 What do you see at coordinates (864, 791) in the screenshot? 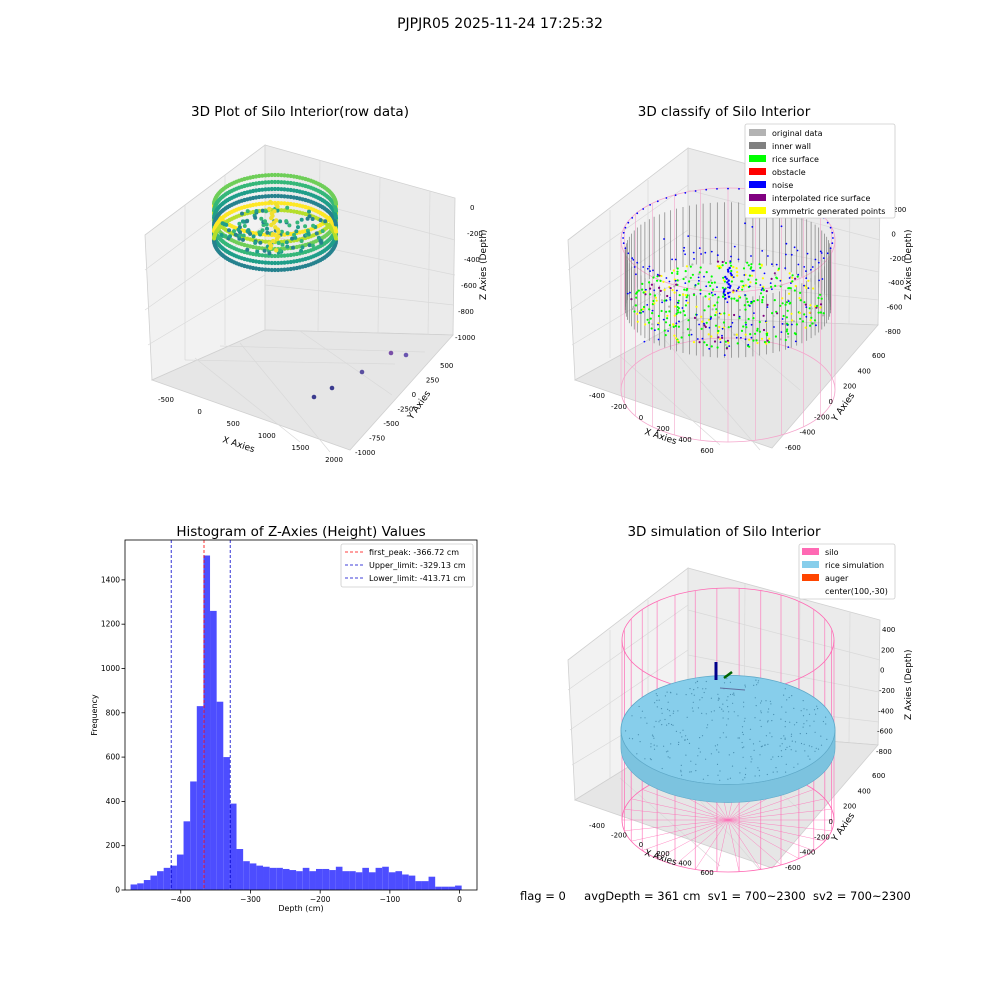
I see `y-tick-label: 400` at bounding box center [864, 791].